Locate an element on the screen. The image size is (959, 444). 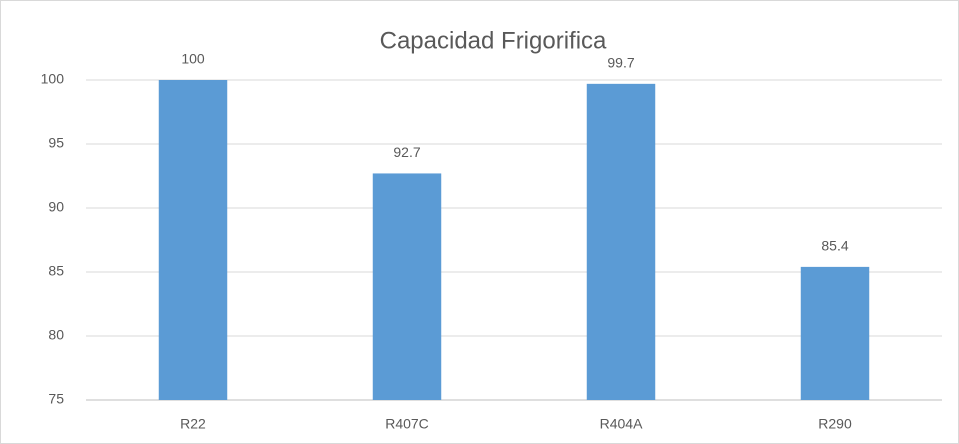
x-tick-label: R22 is located at coordinates (193, 424).